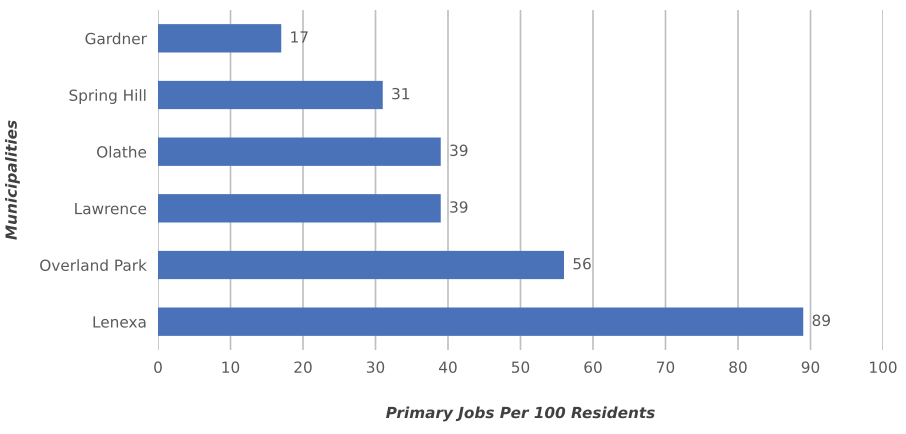  I want to click on y-tick-label: Lenexa, so click(120, 322).